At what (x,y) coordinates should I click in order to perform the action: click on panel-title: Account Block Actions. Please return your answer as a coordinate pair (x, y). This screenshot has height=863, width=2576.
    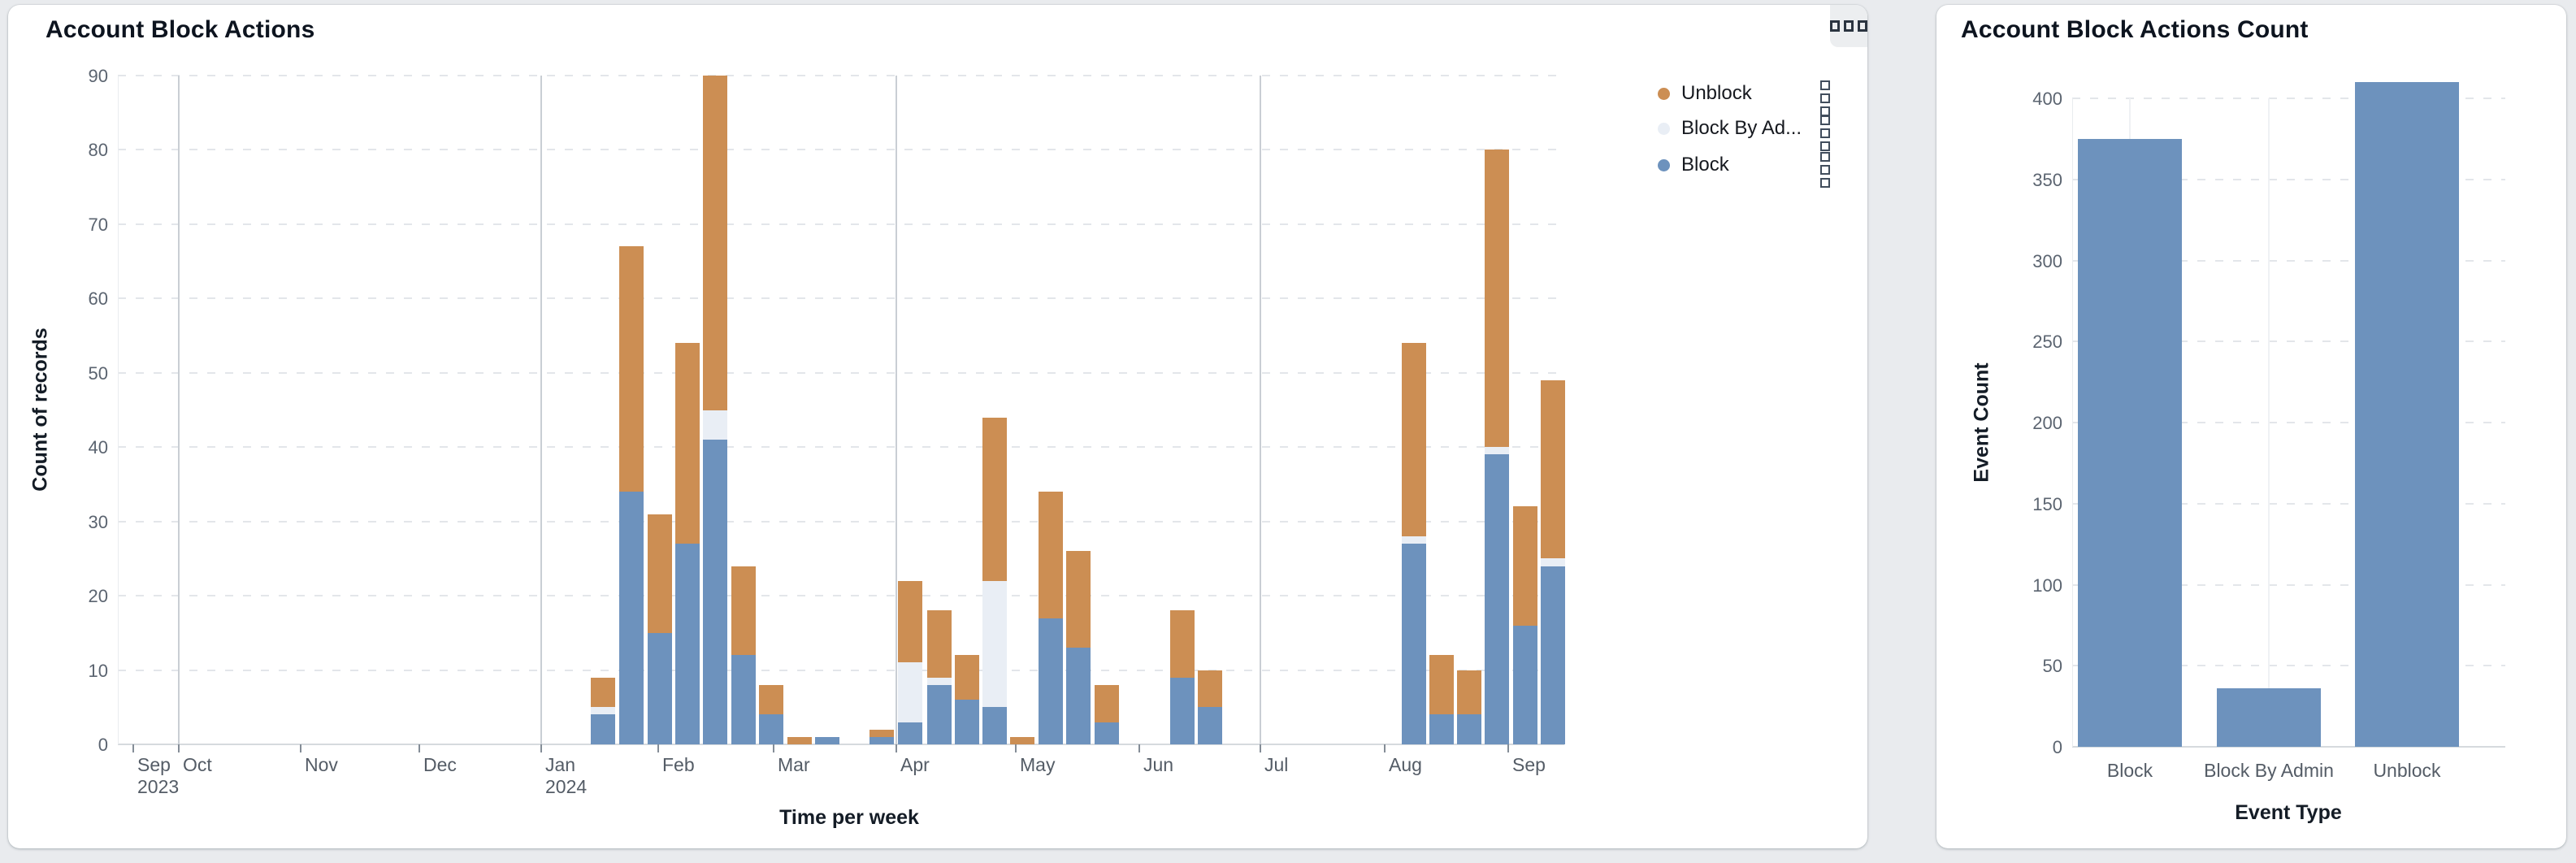
    Looking at the image, I should click on (180, 30).